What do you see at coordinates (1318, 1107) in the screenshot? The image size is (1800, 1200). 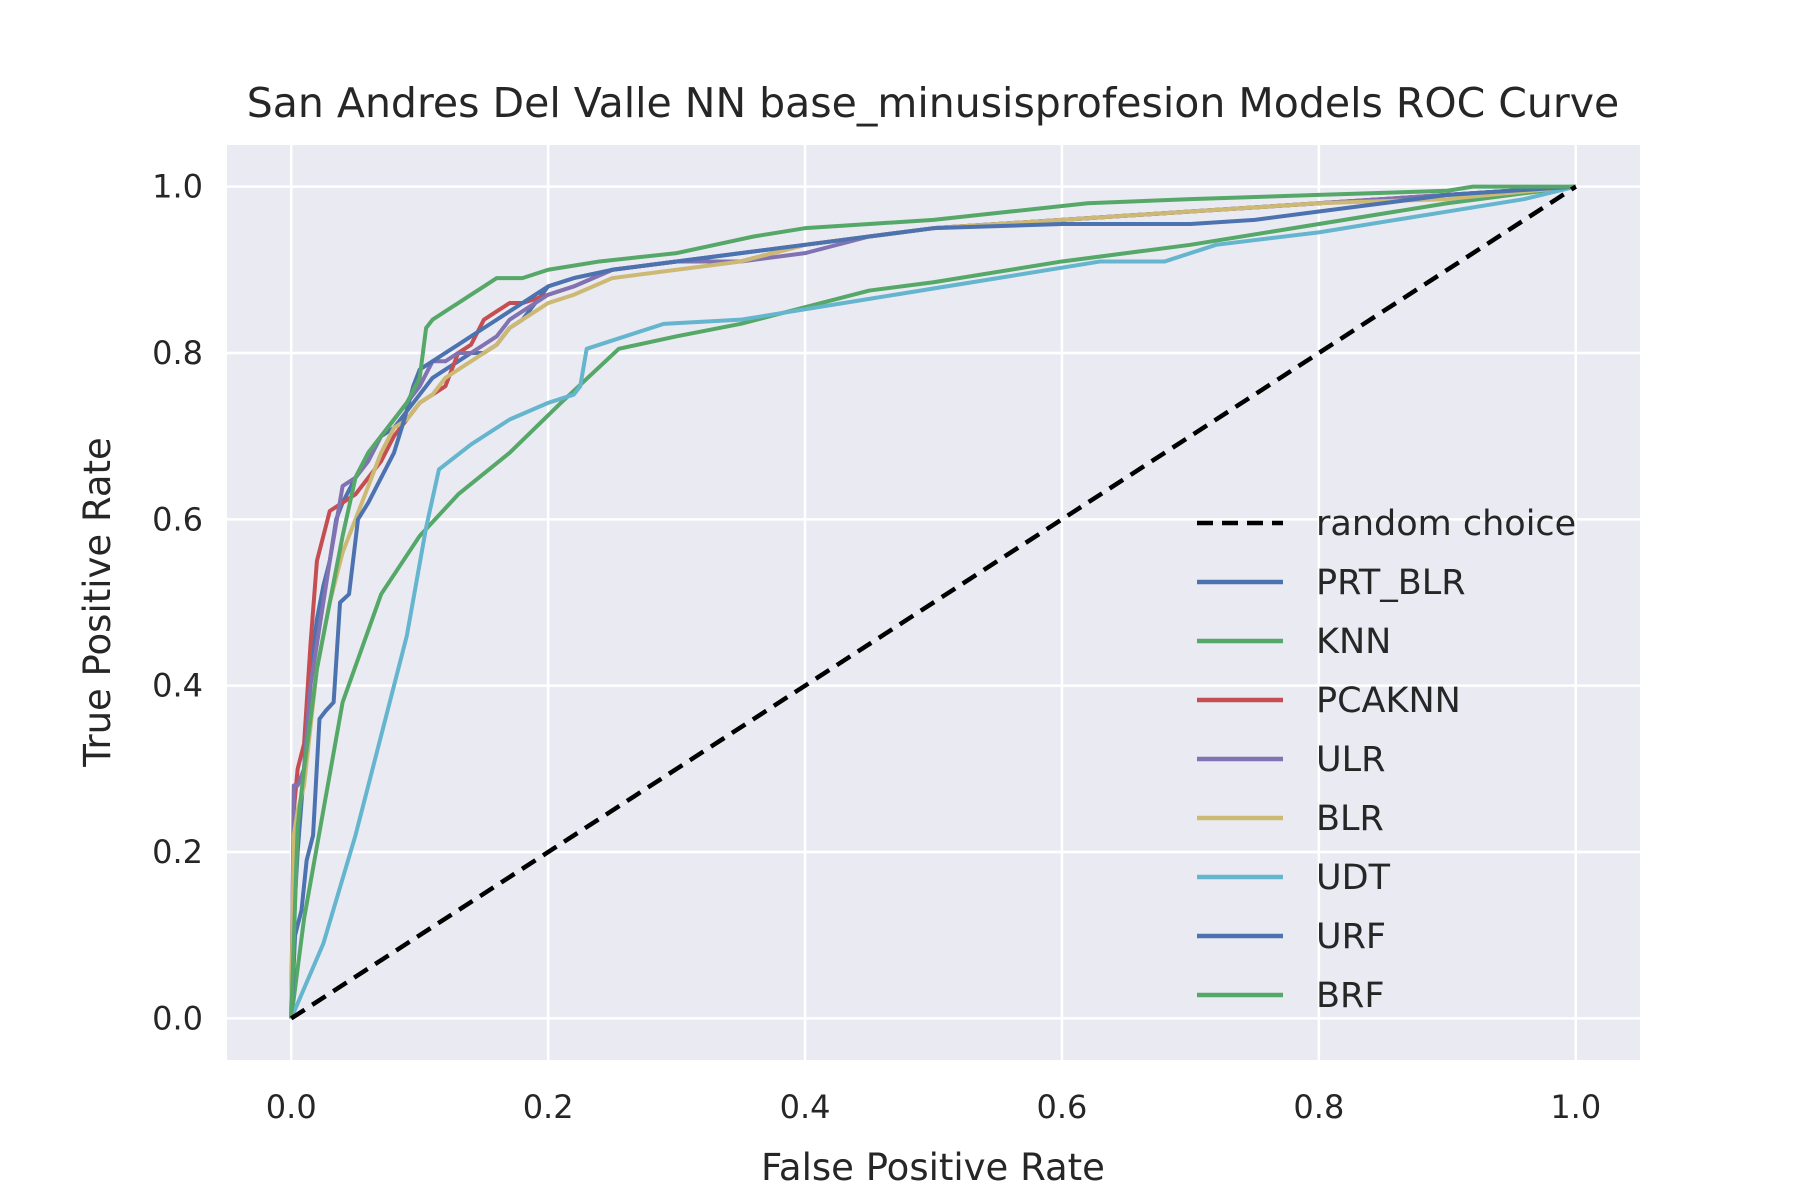 I see `x-tick-label: 0.8` at bounding box center [1318, 1107].